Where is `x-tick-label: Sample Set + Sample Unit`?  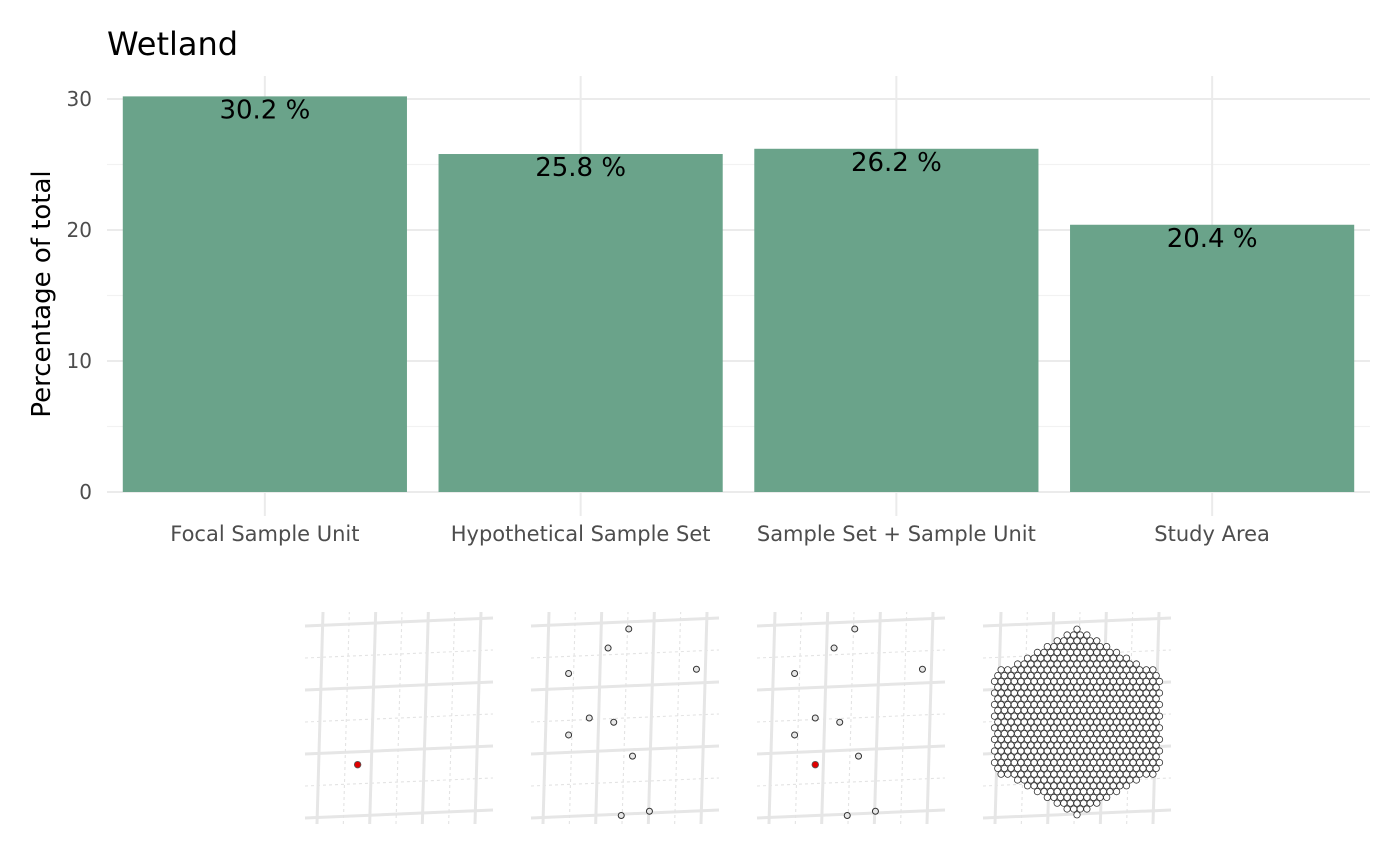
x-tick-label: Sample Set + Sample Unit is located at coordinates (896, 534).